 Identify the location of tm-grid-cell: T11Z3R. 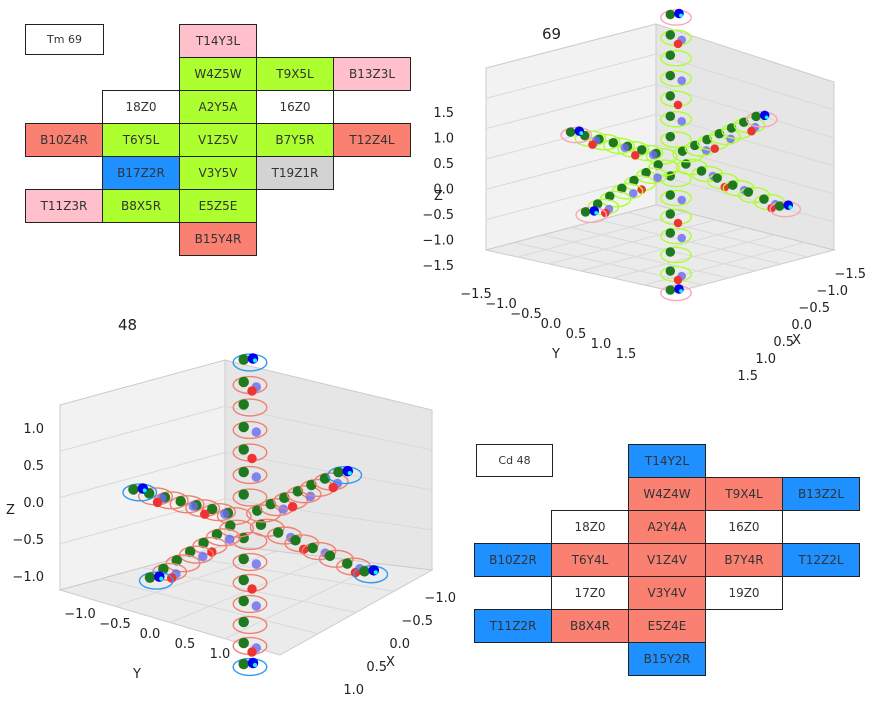
(64, 206).